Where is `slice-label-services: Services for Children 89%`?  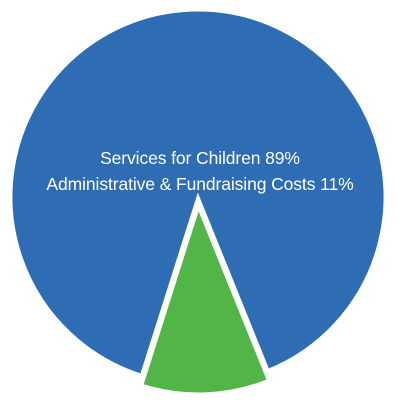 slice-label-services: Services for Children 89% is located at coordinates (200, 158).